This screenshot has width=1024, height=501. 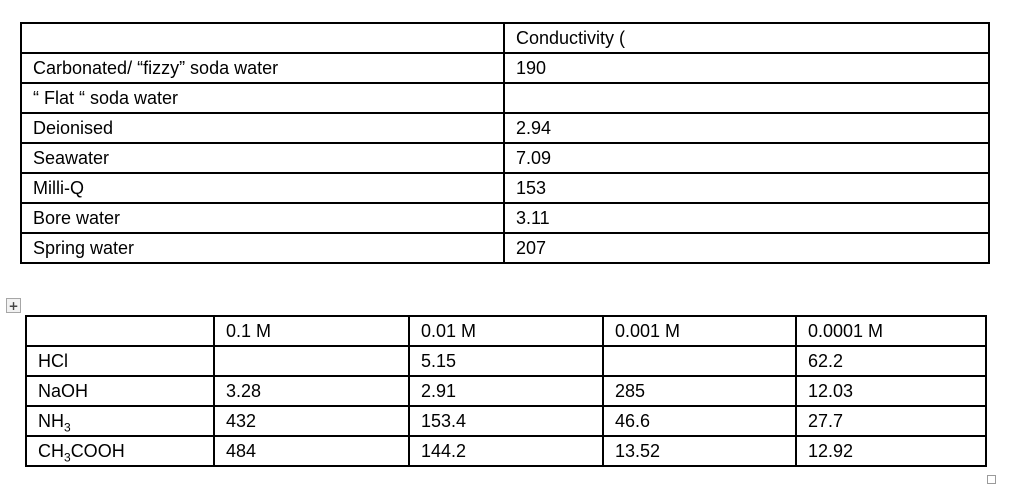 I want to click on sample-label-cell: Seawater, so click(x=262, y=158).